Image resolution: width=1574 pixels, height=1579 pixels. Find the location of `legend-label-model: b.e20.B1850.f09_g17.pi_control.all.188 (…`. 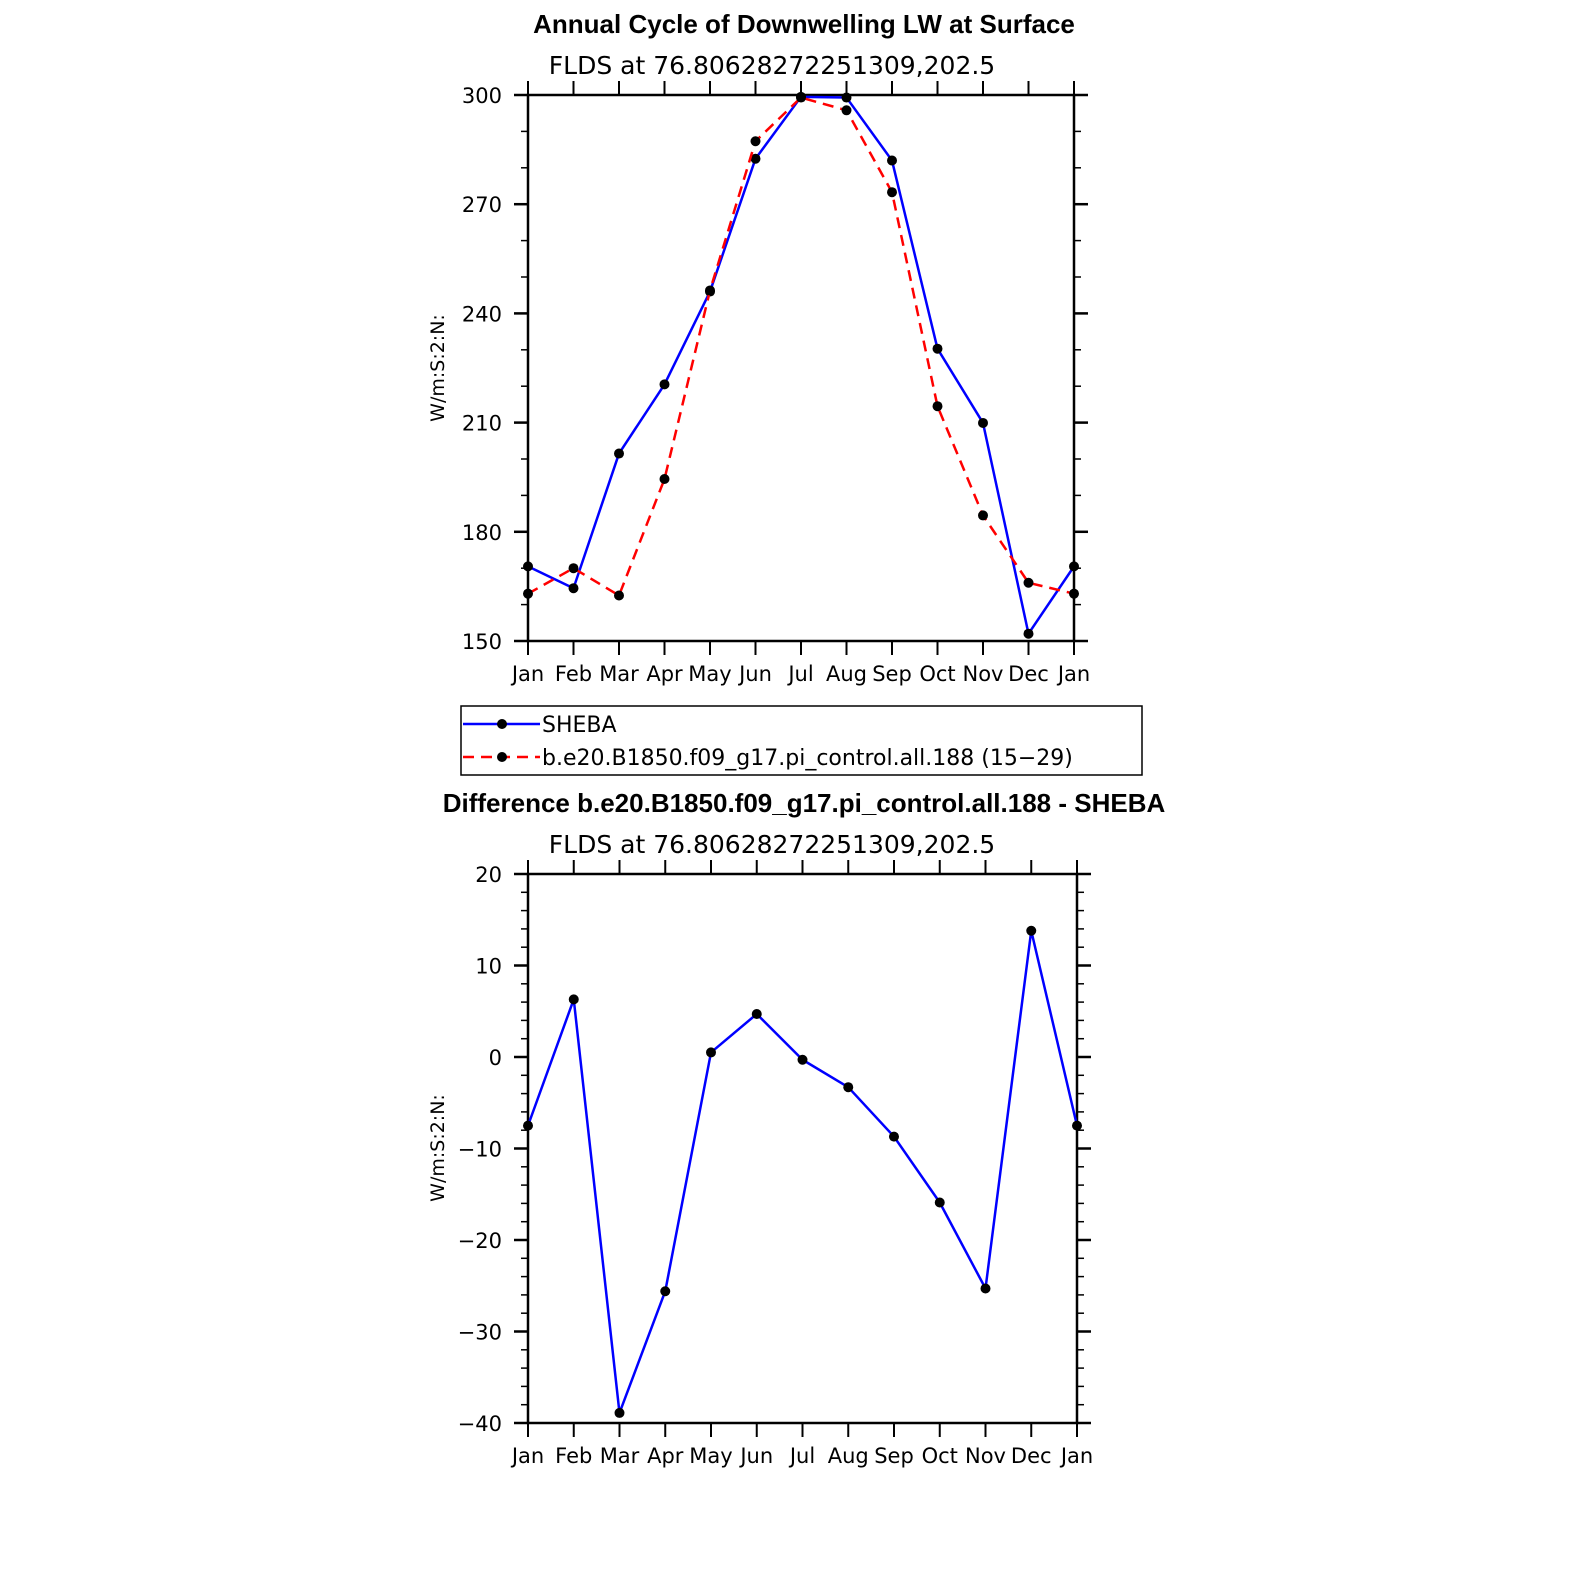

legend-label-model: b.e20.B1850.f09_g17.pi_control.all.188 (… is located at coordinates (807, 758).